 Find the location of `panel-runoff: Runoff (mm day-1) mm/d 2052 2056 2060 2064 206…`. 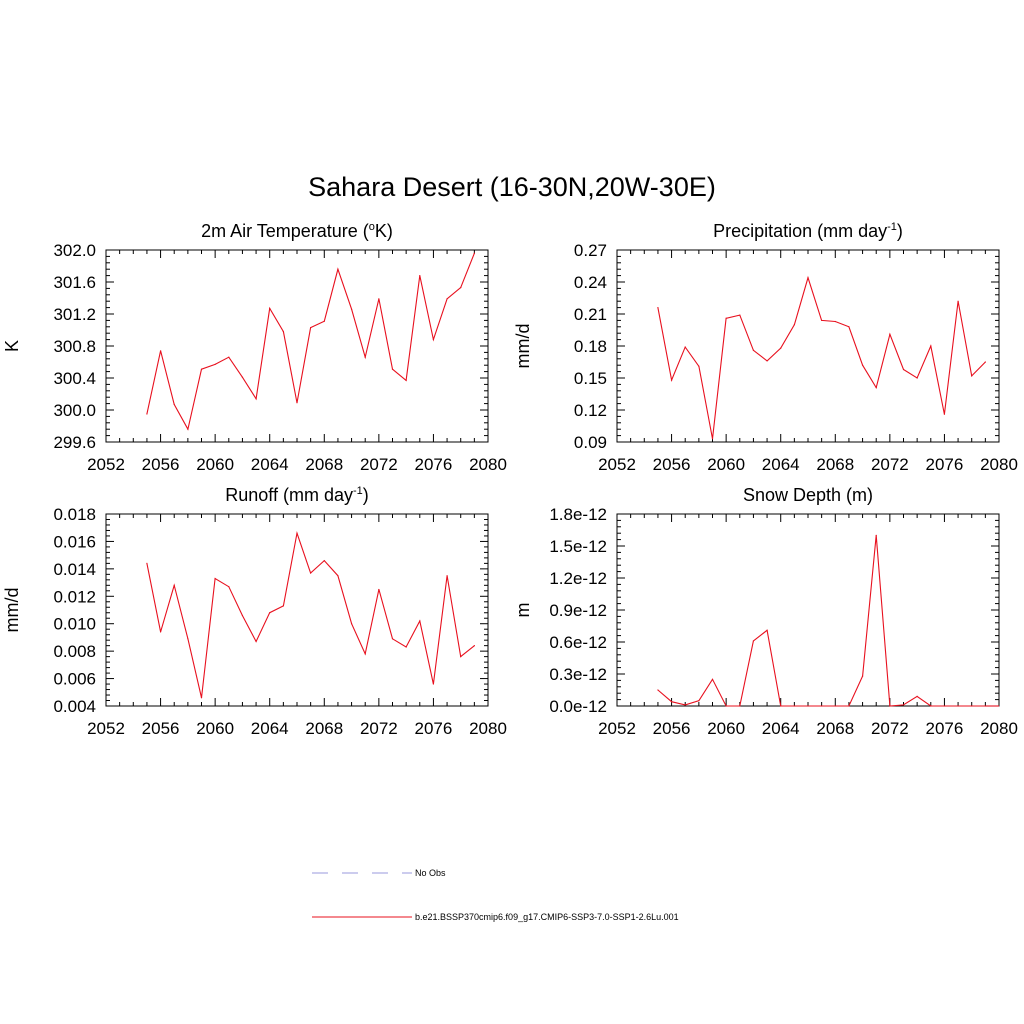

panel-runoff: Runoff (mm day-1) mm/d 2052 2056 2060 2064 206… is located at coordinates (254, 611).